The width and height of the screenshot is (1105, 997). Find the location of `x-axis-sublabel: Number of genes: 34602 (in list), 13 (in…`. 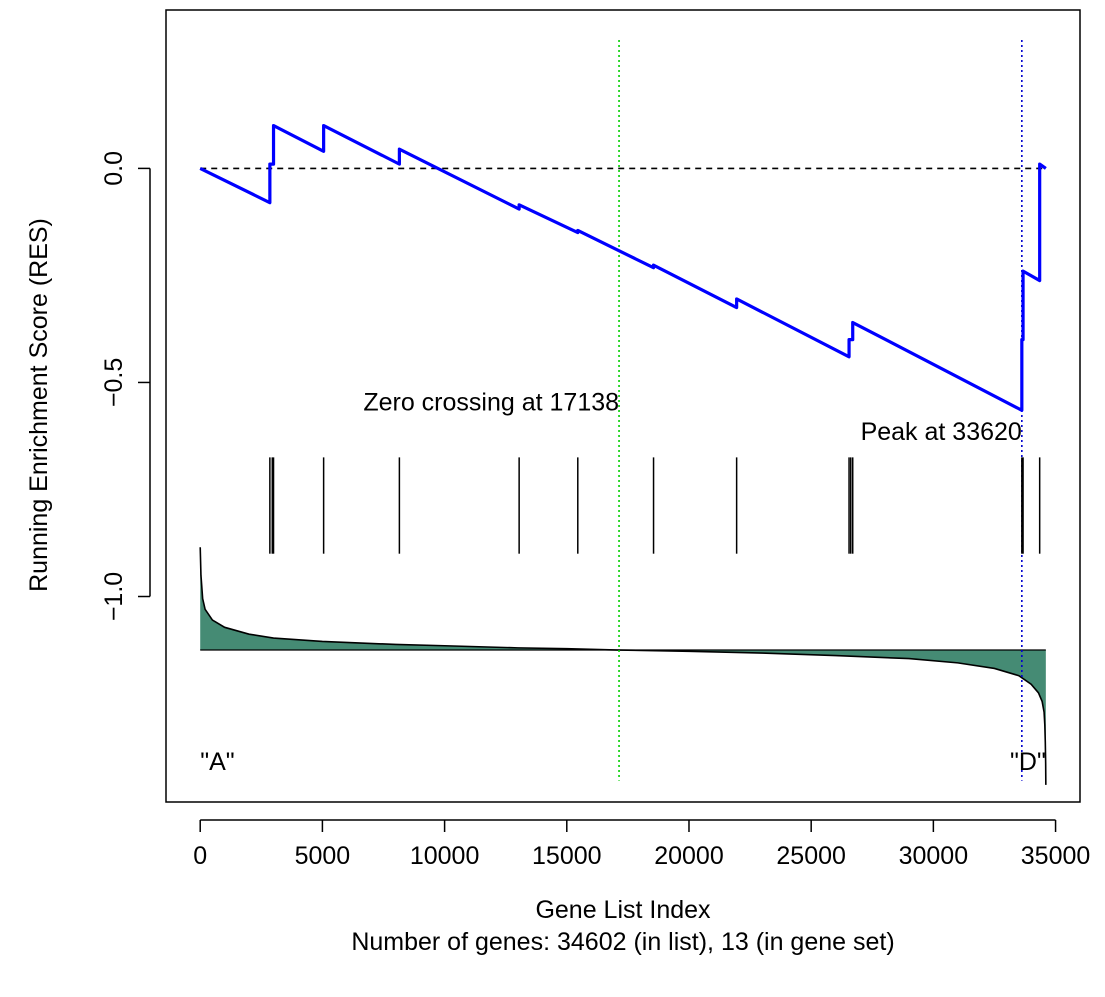

x-axis-sublabel: Number of genes: 34602 (in list), 13 (in… is located at coordinates (622, 942).